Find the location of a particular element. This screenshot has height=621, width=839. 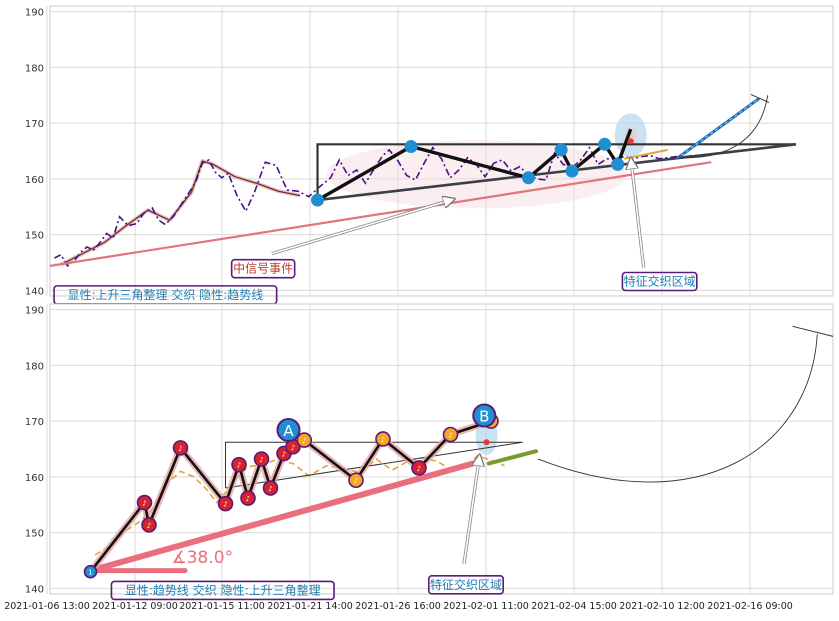

label-b-text: B is located at coordinates (484, 417).